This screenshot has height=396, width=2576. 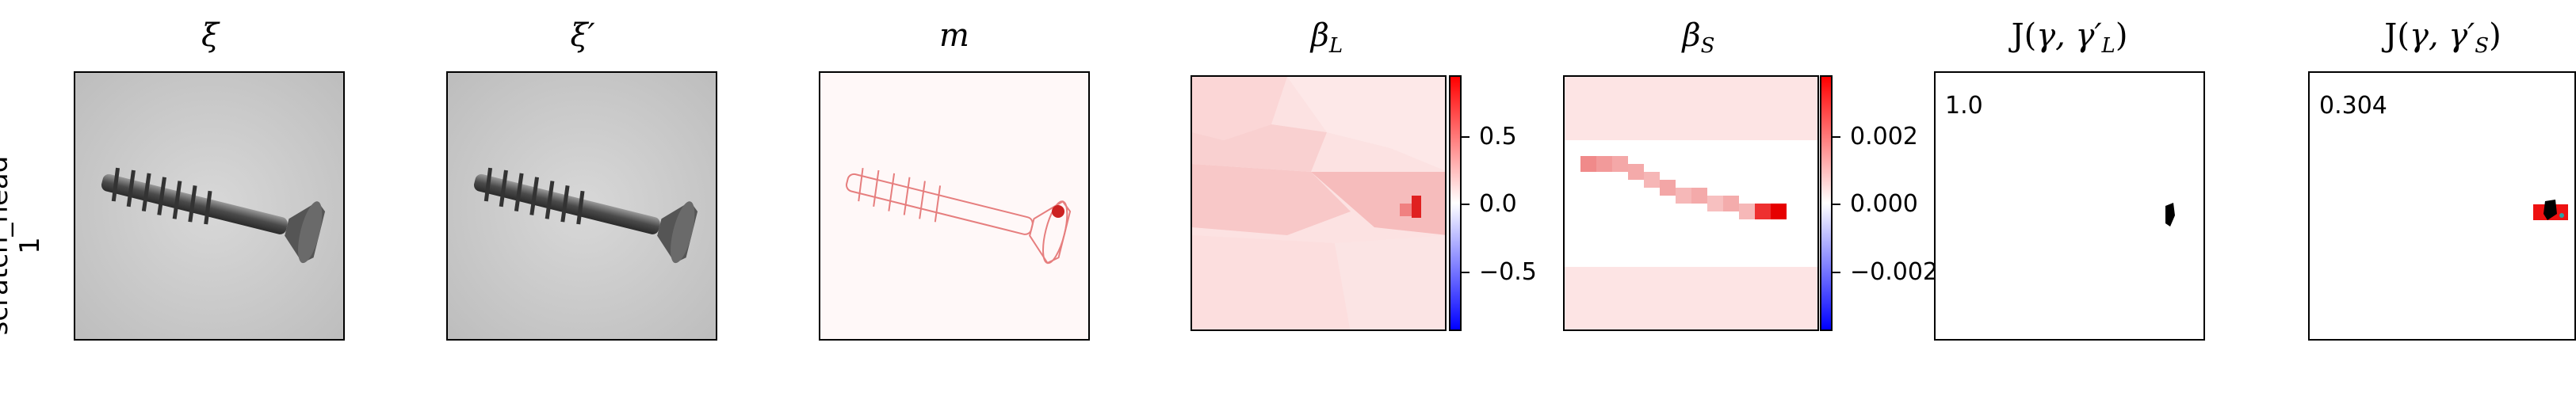 I want to click on panel-title-xi-prime: ξ′, so click(x=582, y=35).